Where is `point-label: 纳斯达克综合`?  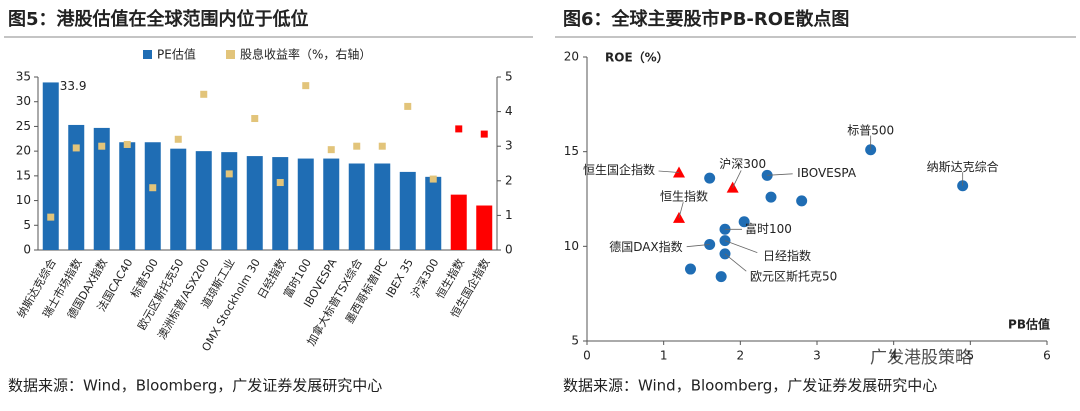 point-label: 纳斯达克综合 is located at coordinates (963, 166).